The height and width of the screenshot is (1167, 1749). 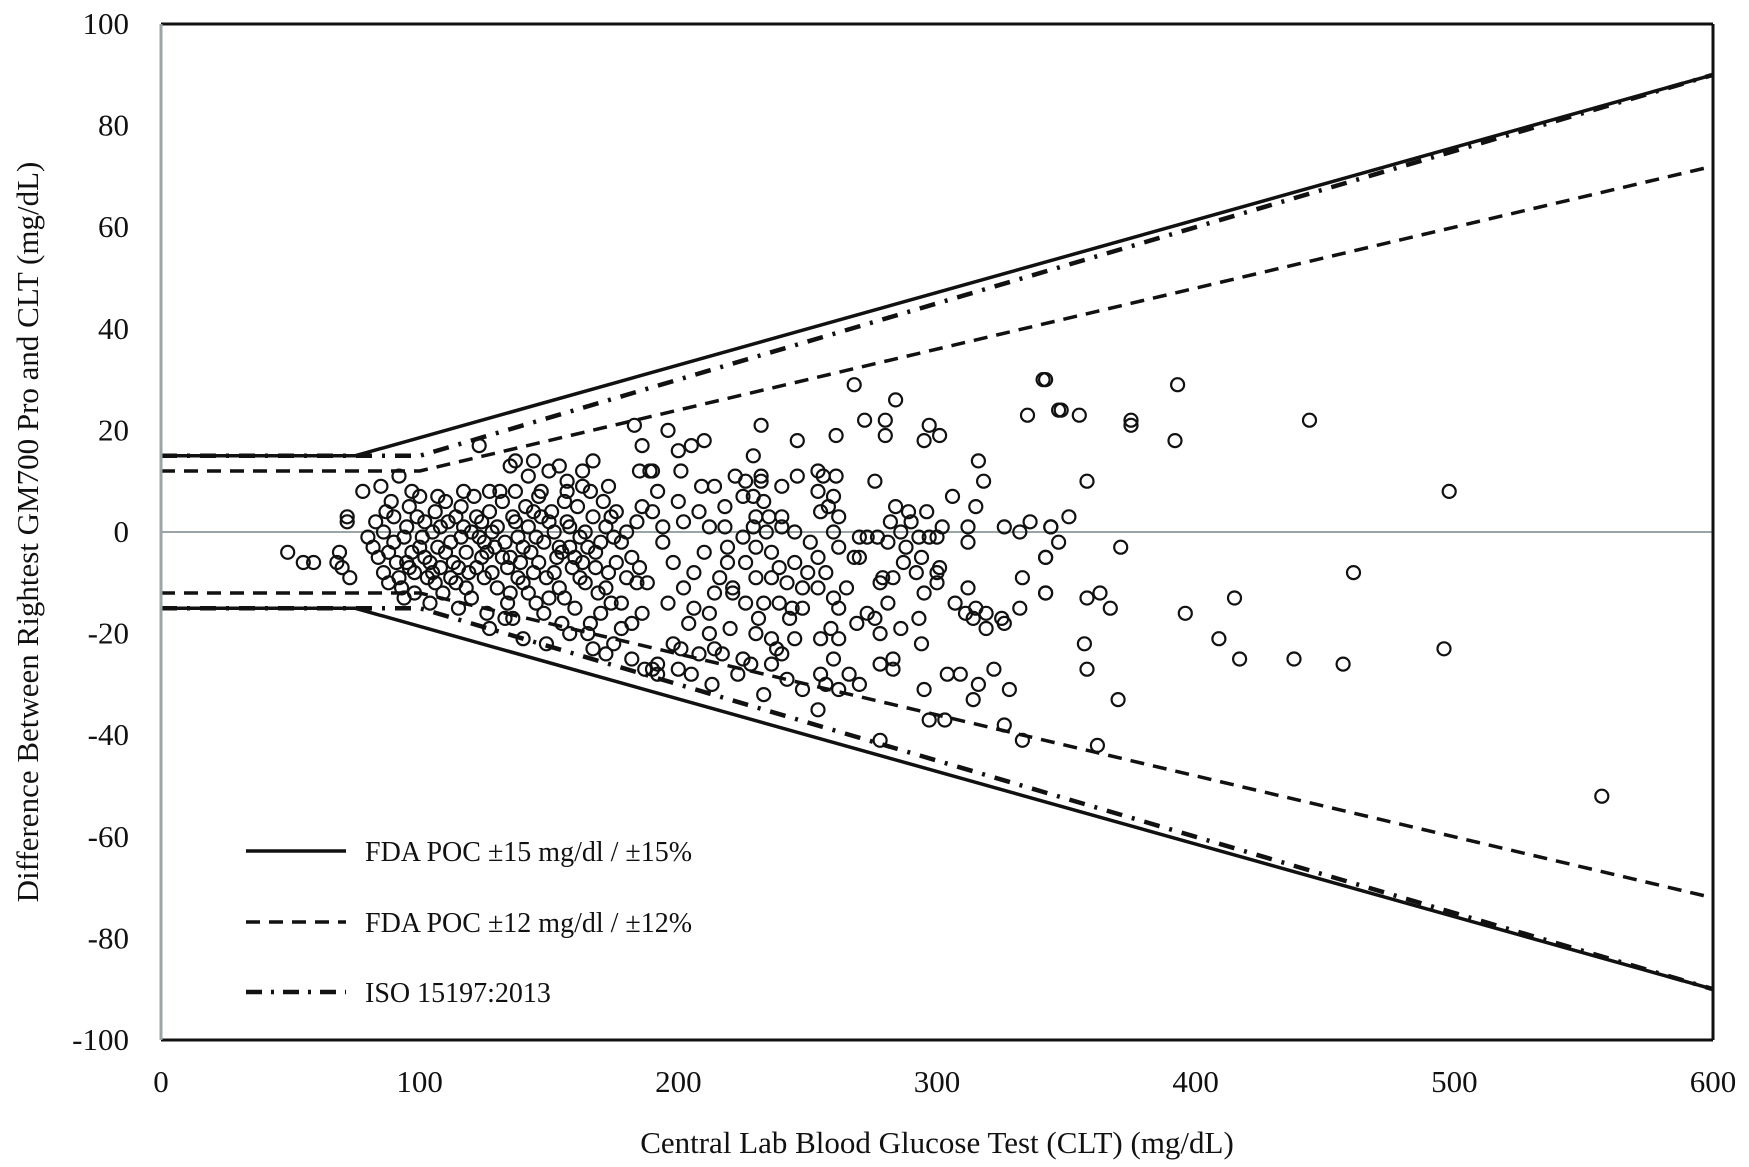 I want to click on y-axis-ticks: -100 -80 -60 -40 -20 0 20 40 60 80 100, so click(x=100, y=531).